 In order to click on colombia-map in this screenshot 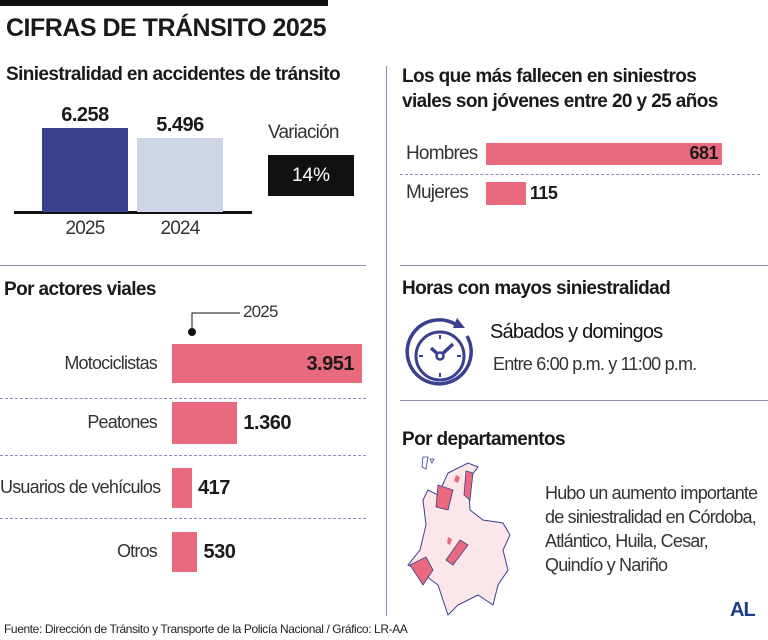, I will do `click(459, 536)`.